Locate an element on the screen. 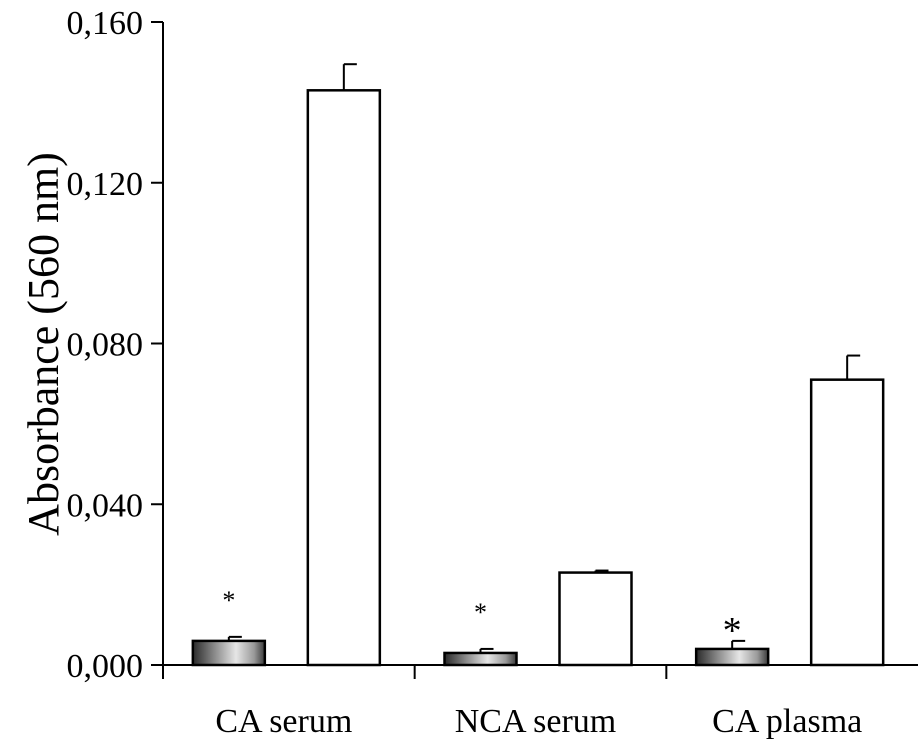 The height and width of the screenshot is (740, 918). y-tick-label: 0,000 is located at coordinates (105, 666).